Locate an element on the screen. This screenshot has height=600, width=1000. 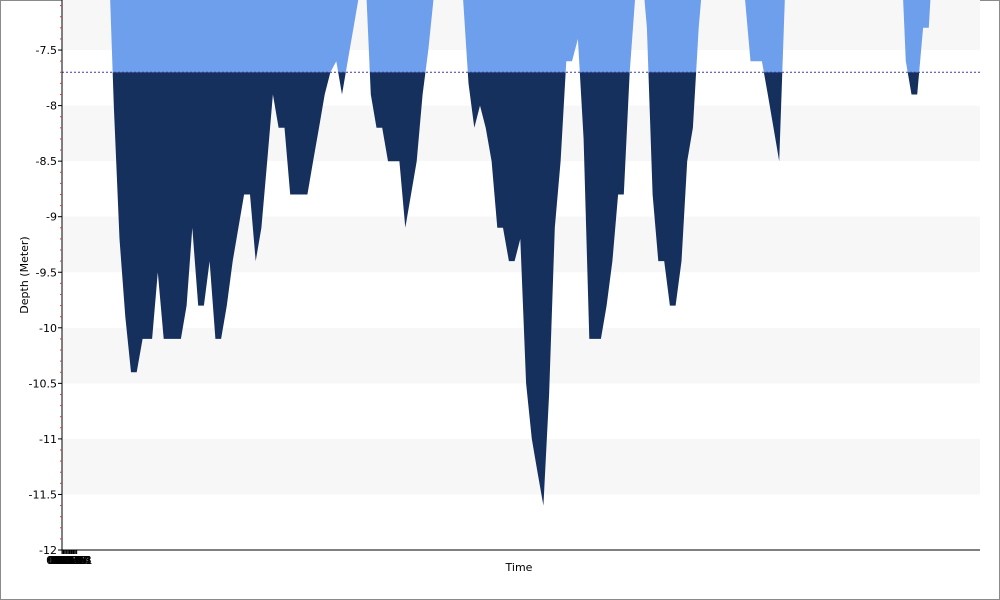
x-tick-label: 00:04 is located at coordinates (63, 560).